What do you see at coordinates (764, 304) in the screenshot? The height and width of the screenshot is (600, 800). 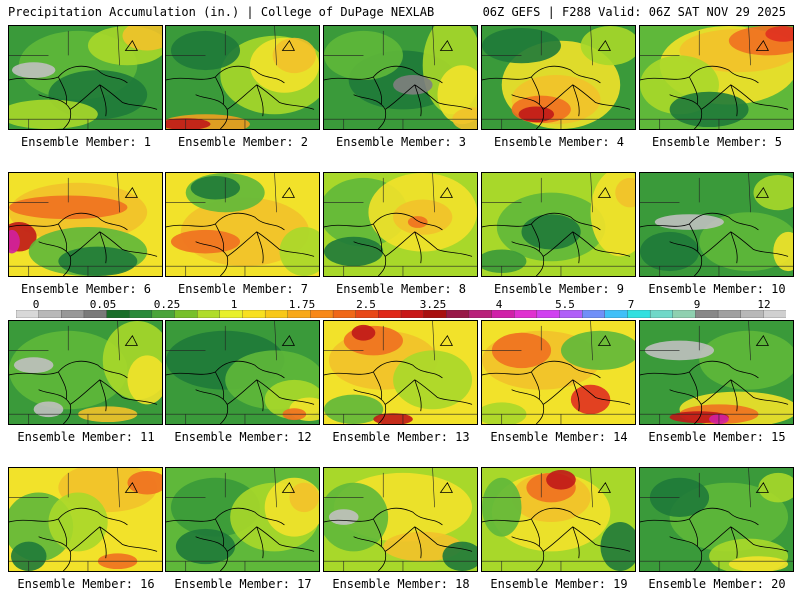 I see `scale-tick-label: 12` at bounding box center [764, 304].